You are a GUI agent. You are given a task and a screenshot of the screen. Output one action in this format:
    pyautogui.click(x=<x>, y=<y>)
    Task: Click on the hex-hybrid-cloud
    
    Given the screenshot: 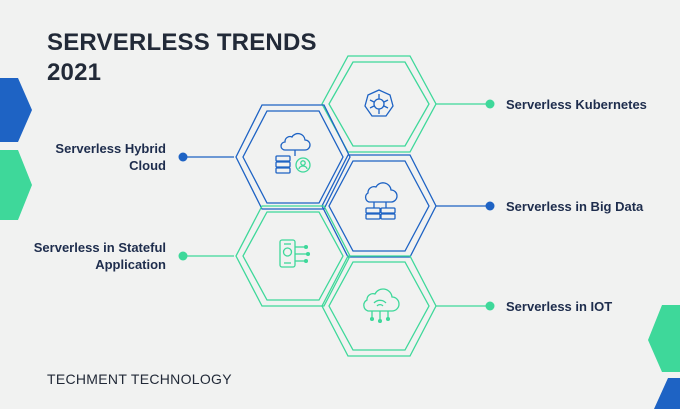 What is the action you would take?
    pyautogui.click(x=293, y=157)
    